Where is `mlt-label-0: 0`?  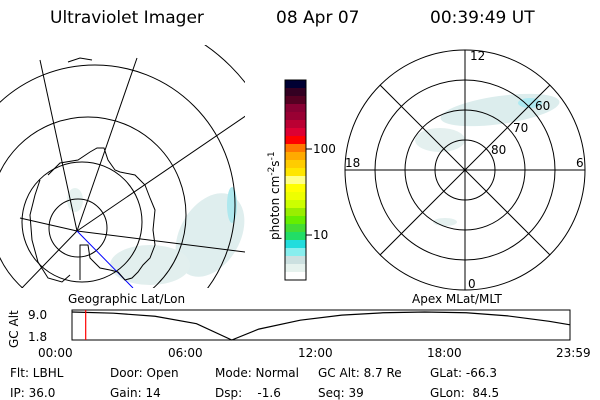
mlt-label-0: 0 is located at coordinates (472, 284).